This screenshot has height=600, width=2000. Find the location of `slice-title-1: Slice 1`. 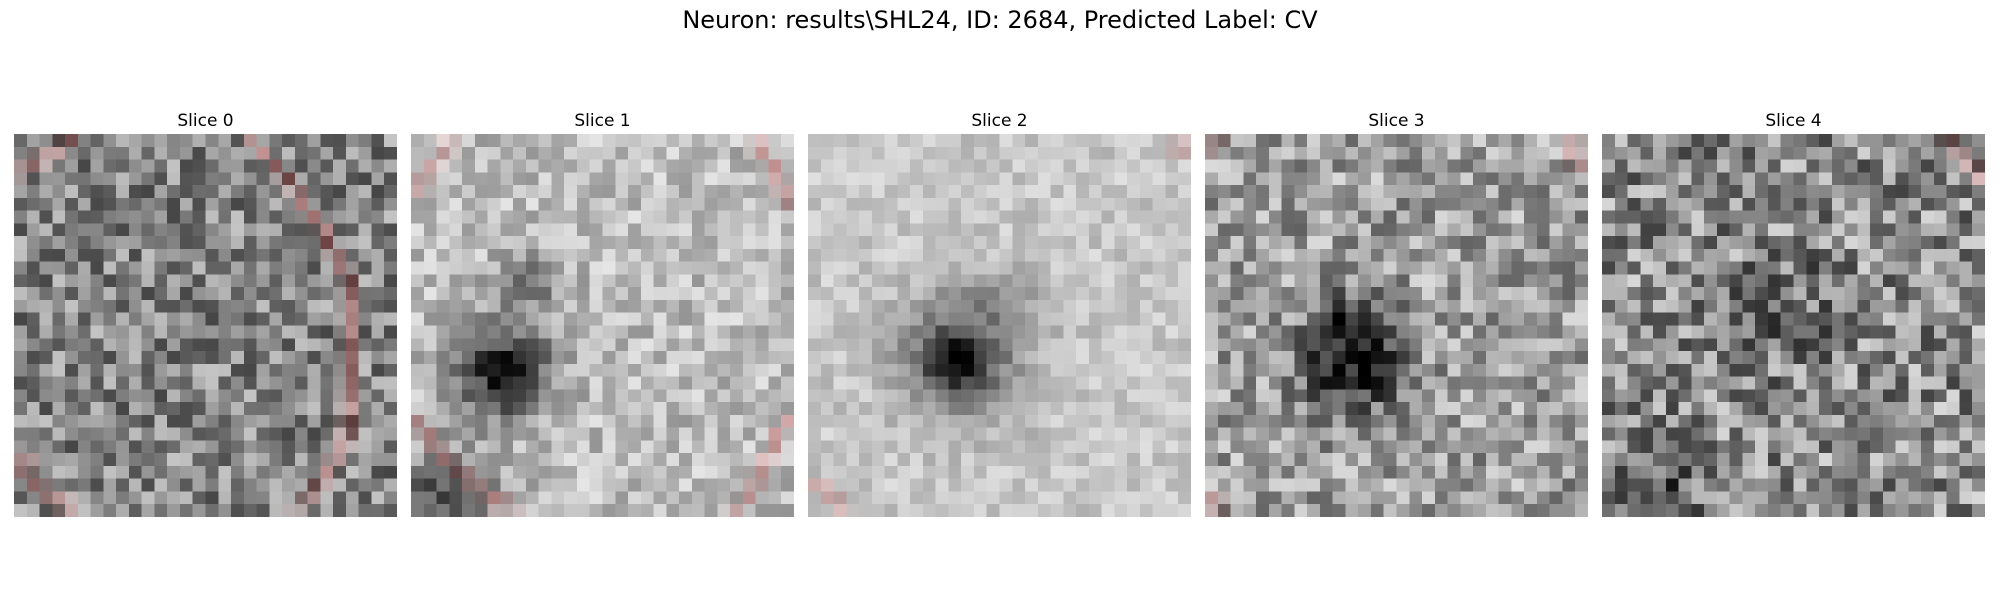

slice-title-1: Slice 1 is located at coordinates (602, 121).